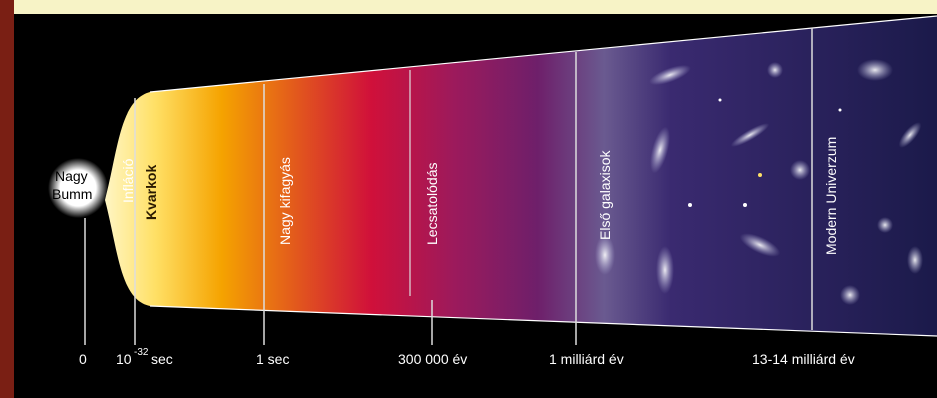 This screenshot has height=398, width=937. I want to click on time-label-4: 1 milliárd év, so click(586, 359).